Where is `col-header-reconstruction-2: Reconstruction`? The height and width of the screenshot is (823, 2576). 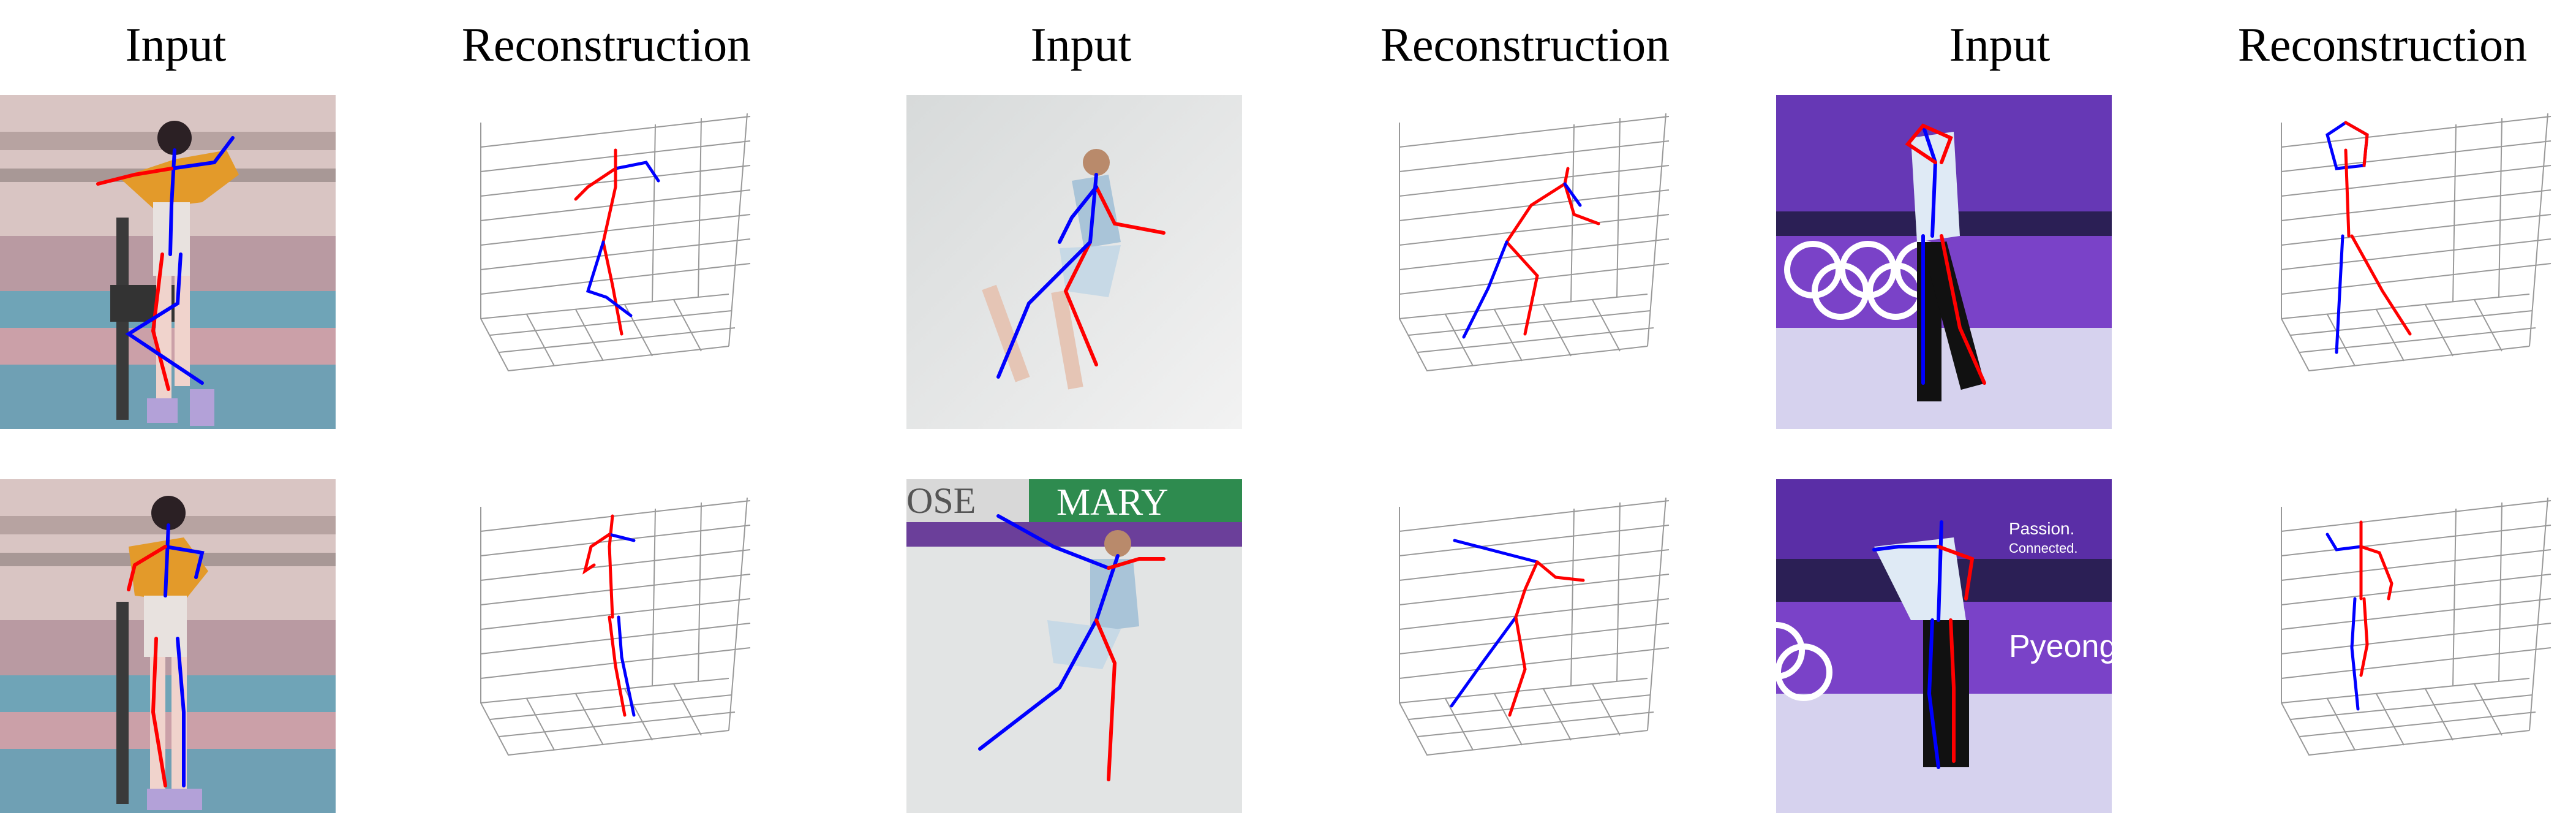
col-header-reconstruction-2: Reconstruction is located at coordinates (1525, 44).